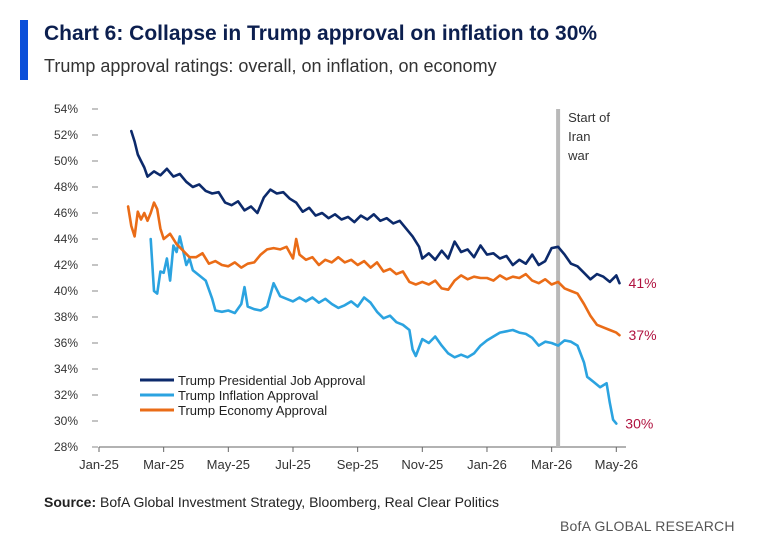 The height and width of the screenshot is (552, 766). What do you see at coordinates (579, 136) in the screenshot?
I see `annotation-text-line: Iran` at bounding box center [579, 136].